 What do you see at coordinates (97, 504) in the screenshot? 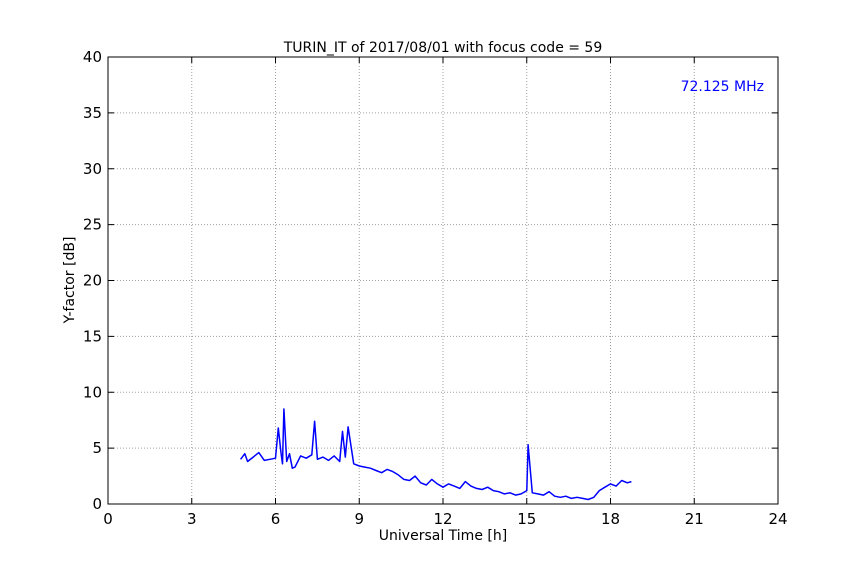
I see `y-tick-label: 0` at bounding box center [97, 504].